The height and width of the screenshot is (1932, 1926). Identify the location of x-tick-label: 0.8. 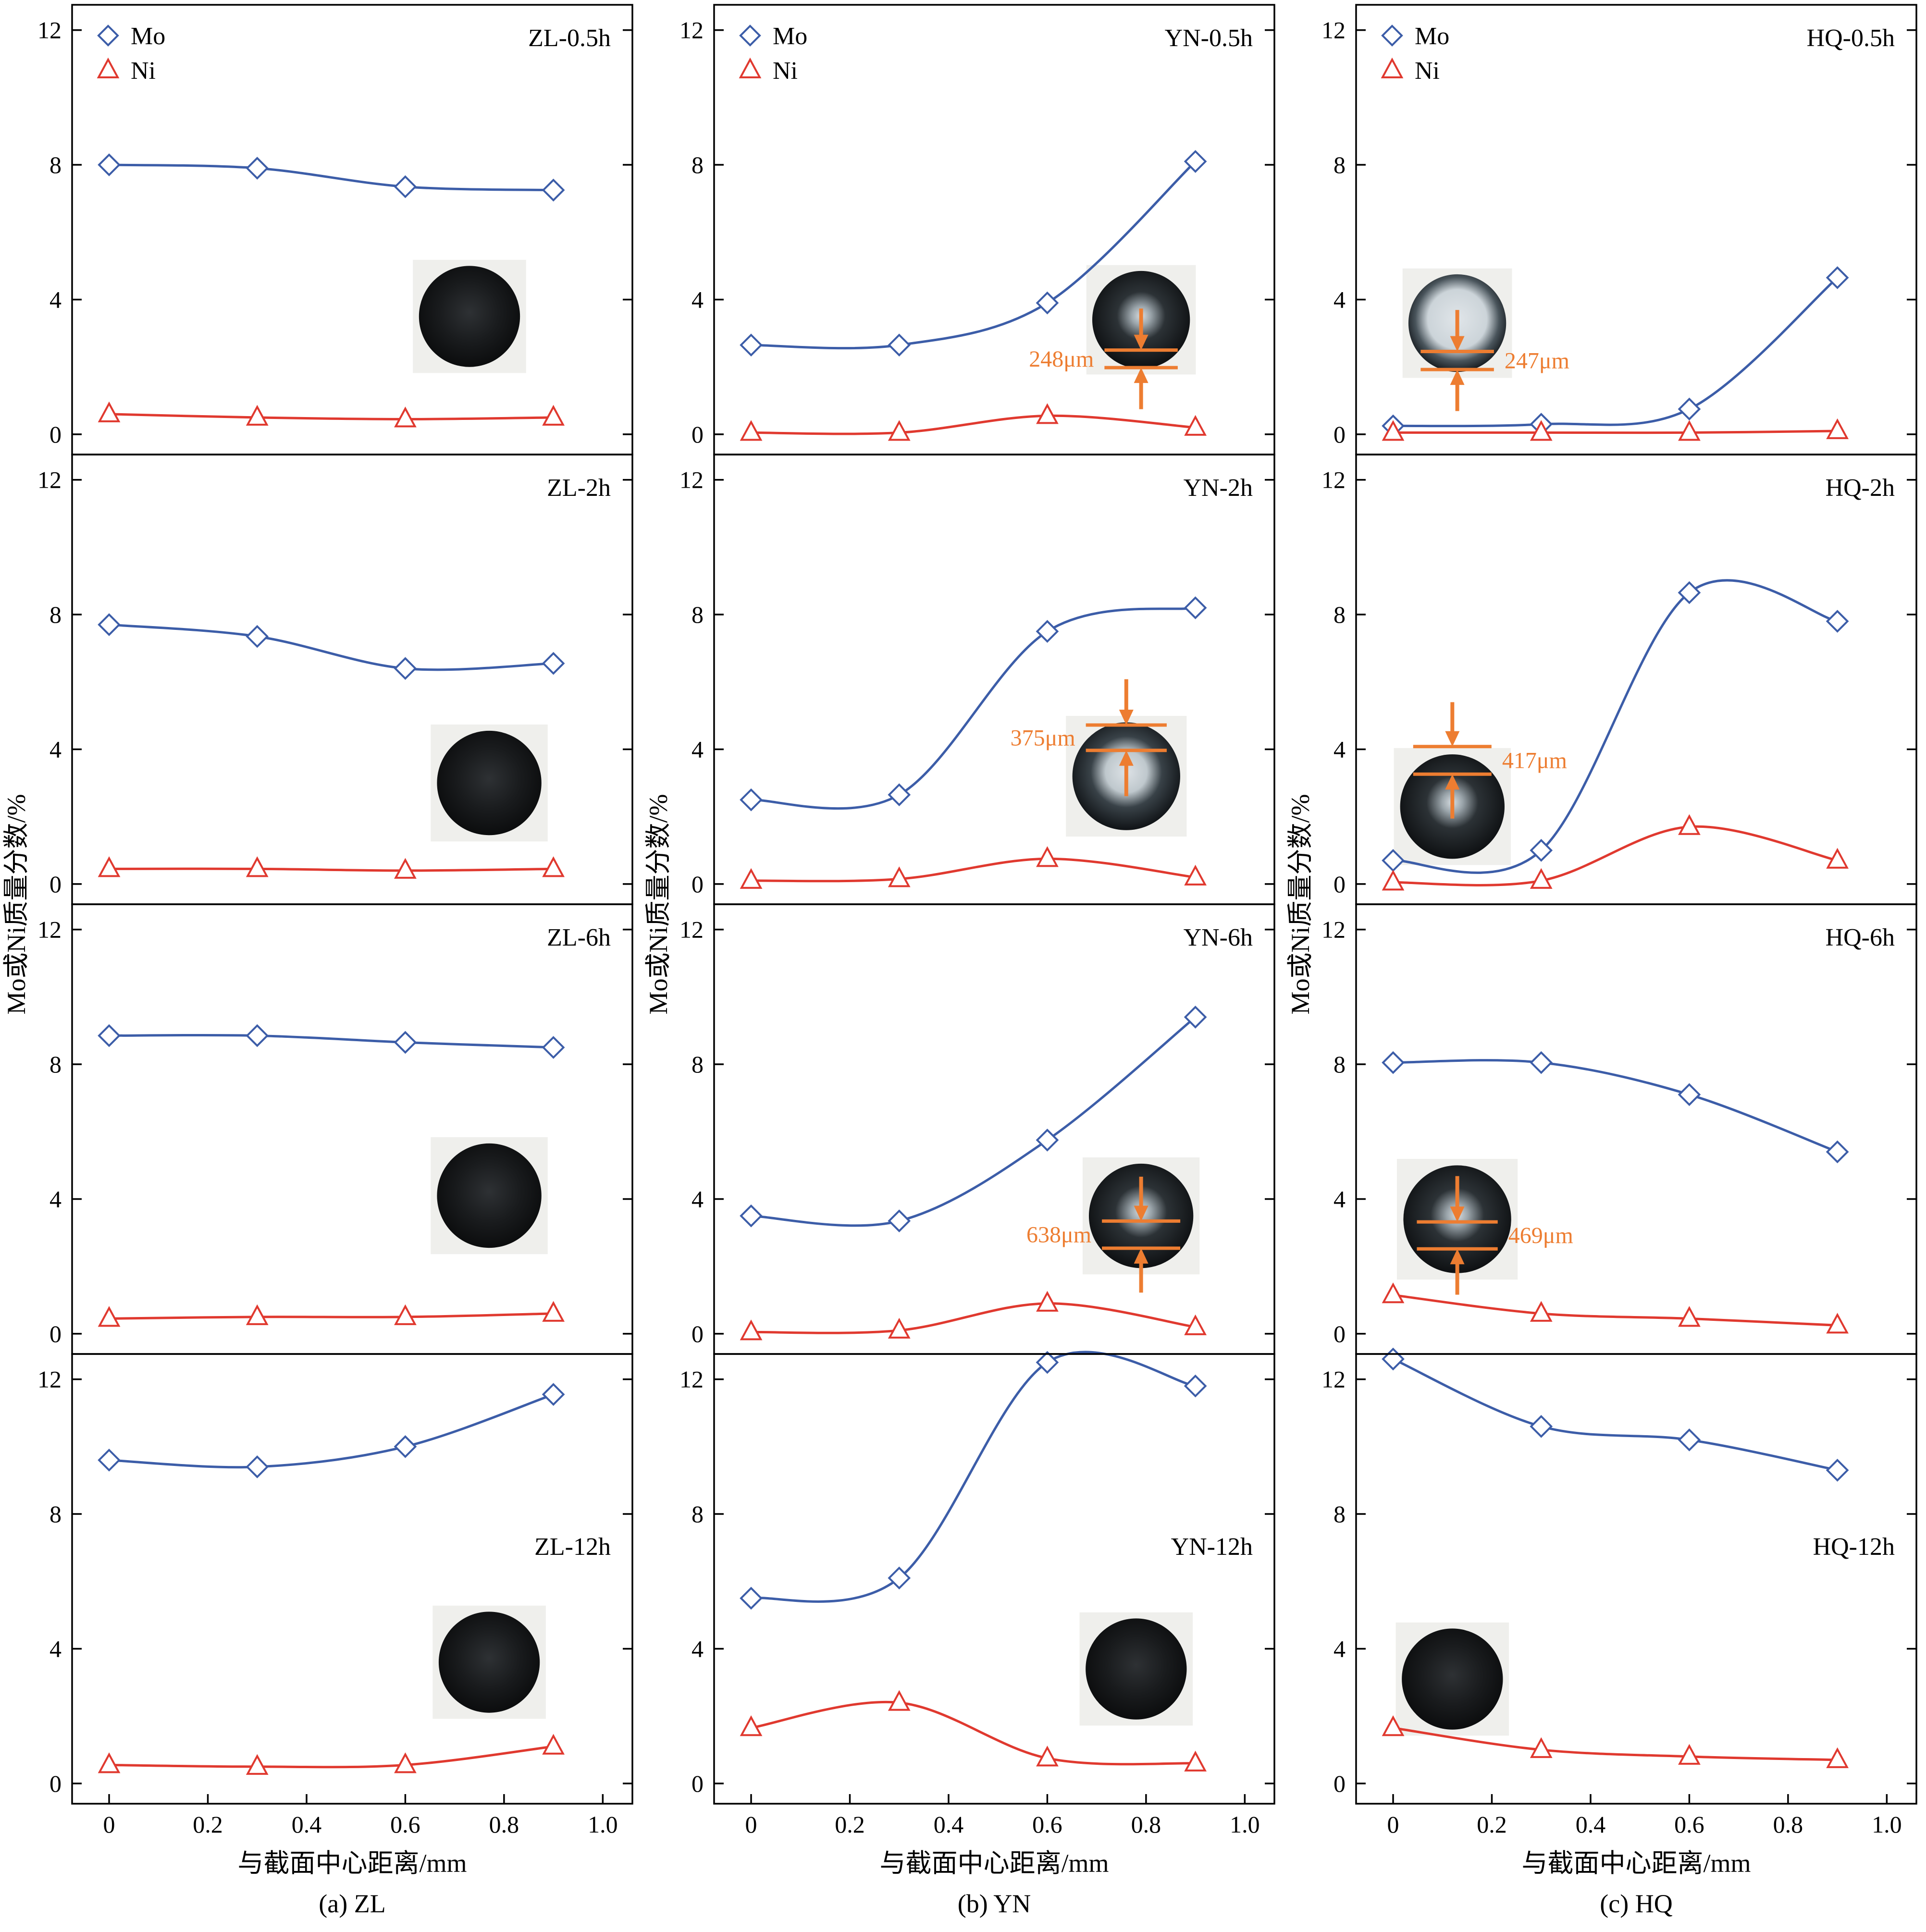
(504, 1824).